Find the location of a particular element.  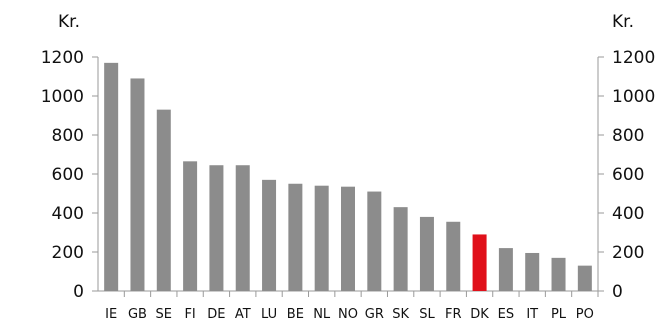

category-label-gb: GB is located at coordinates (137, 314).